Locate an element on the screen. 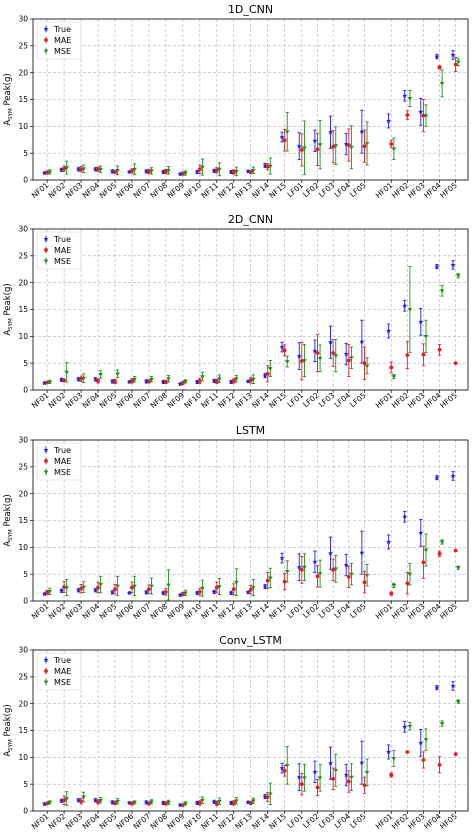  xtick-label: HF05 is located at coordinates (448, 190).